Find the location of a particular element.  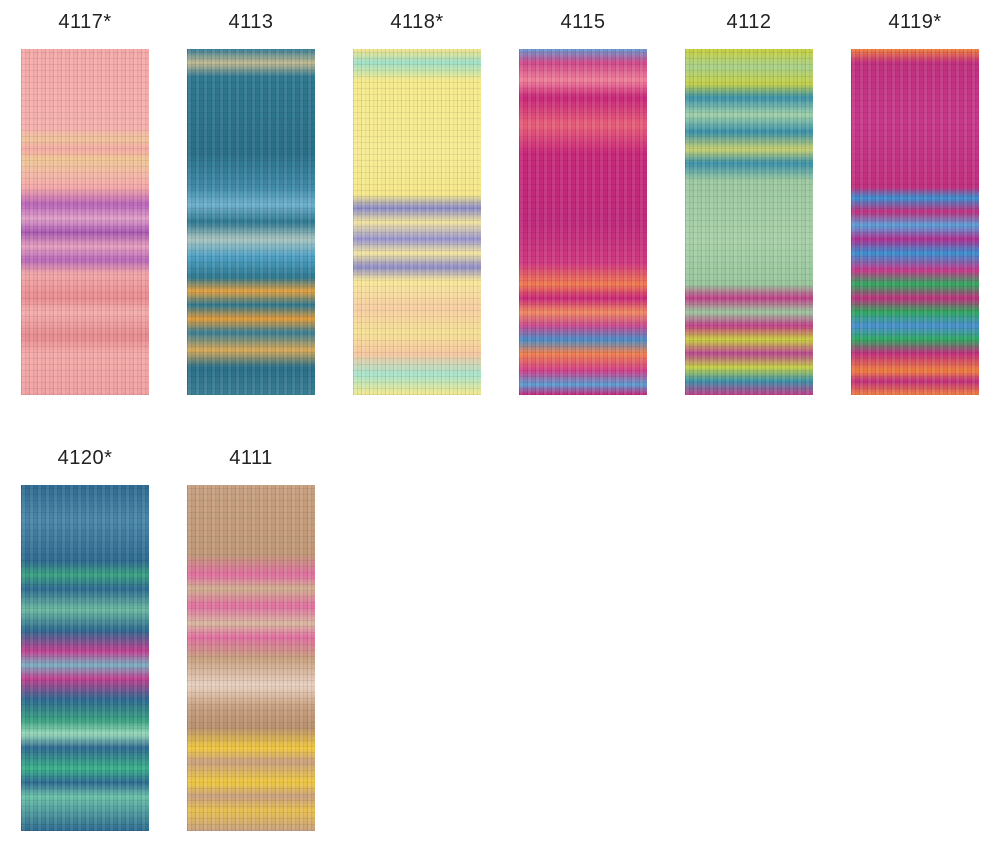

swatch: 4117* is located at coordinates (85, 202).